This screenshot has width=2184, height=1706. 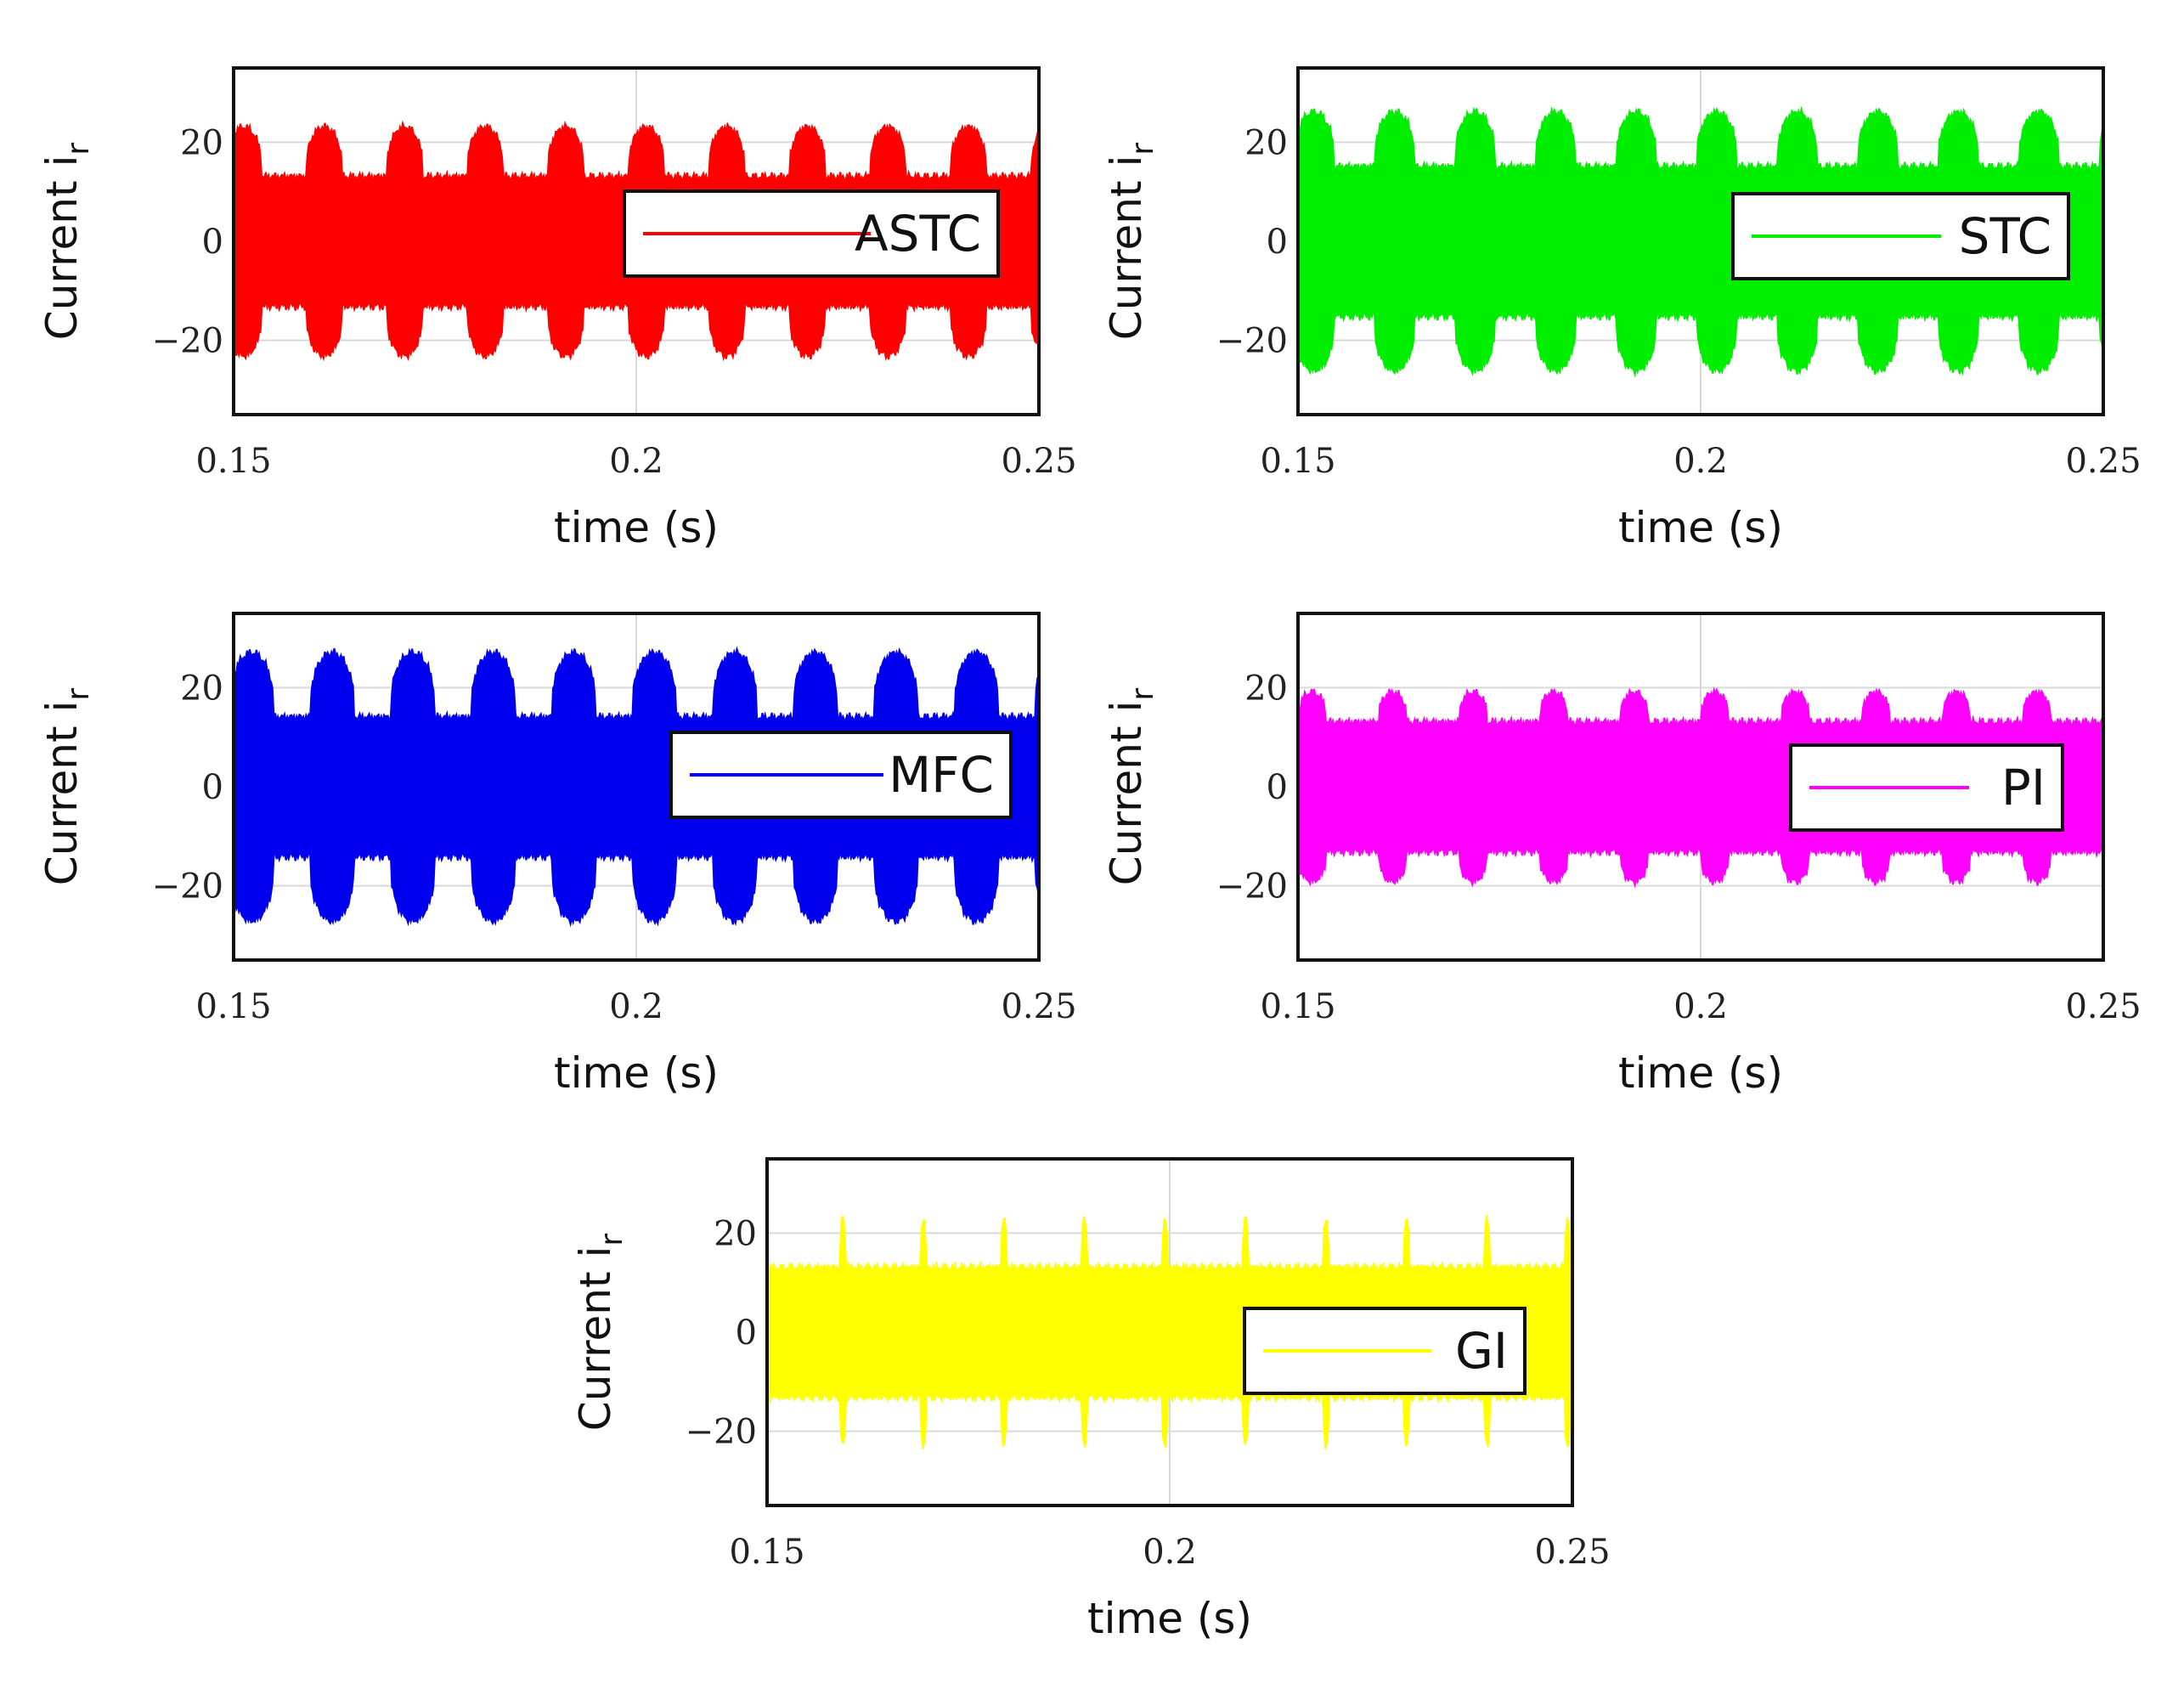 What do you see at coordinates (941, 775) in the screenshot?
I see `legend-label: MFC` at bounding box center [941, 775].